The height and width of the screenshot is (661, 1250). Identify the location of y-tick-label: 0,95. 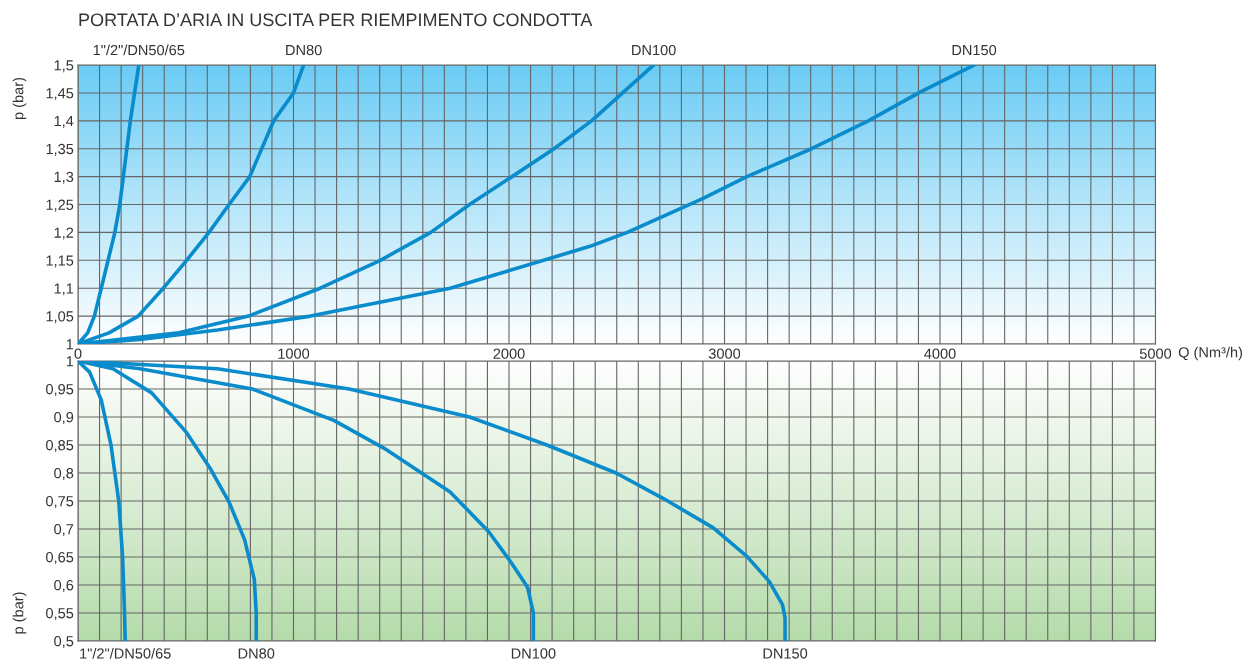
(60, 390).